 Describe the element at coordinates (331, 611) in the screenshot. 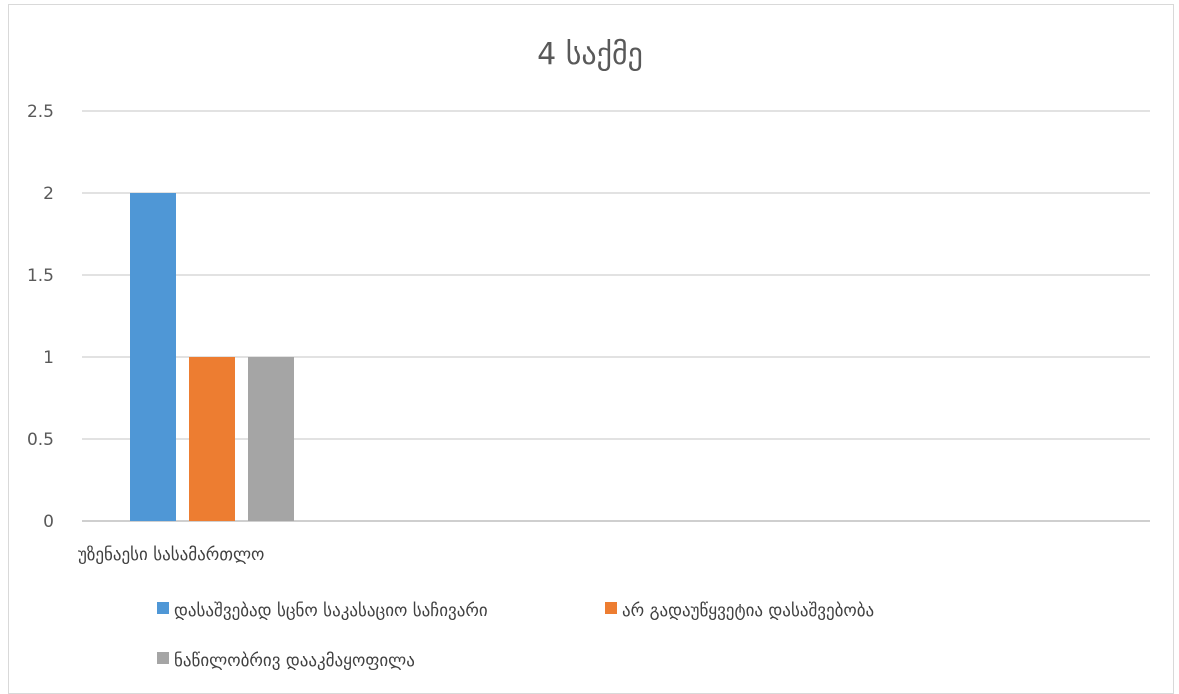

I see `legend-label-1: დასაშვებად სცნო საკასაციო საჩივარი` at that location.